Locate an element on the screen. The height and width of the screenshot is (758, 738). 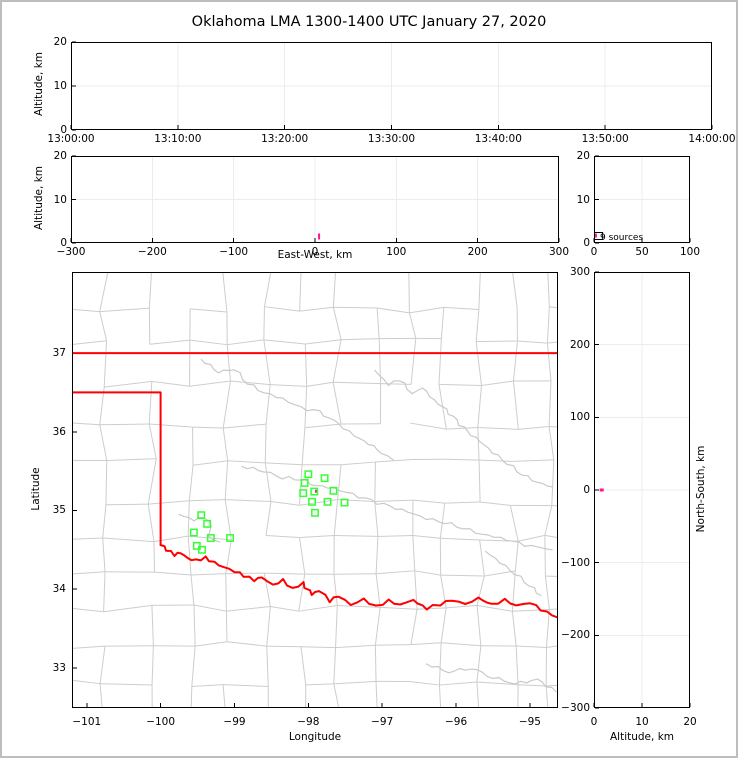
time-tick-label: 13:30:00 is located at coordinates (391, 139).